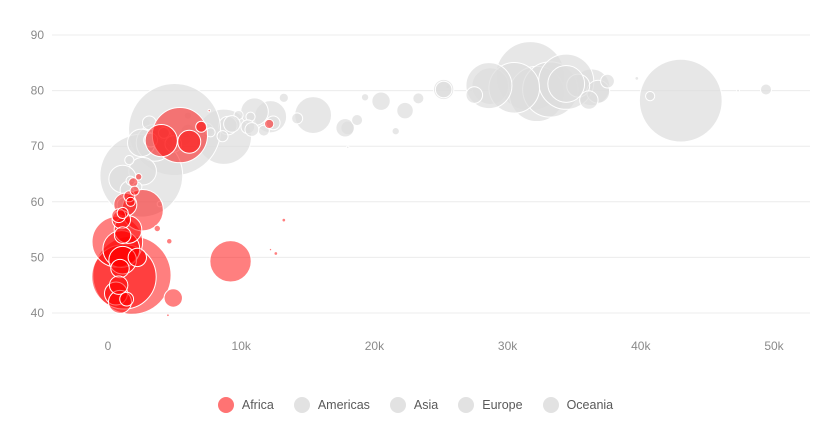  Describe the element at coordinates (257, 405) in the screenshot. I see `legend-label-africa: Africa` at that location.